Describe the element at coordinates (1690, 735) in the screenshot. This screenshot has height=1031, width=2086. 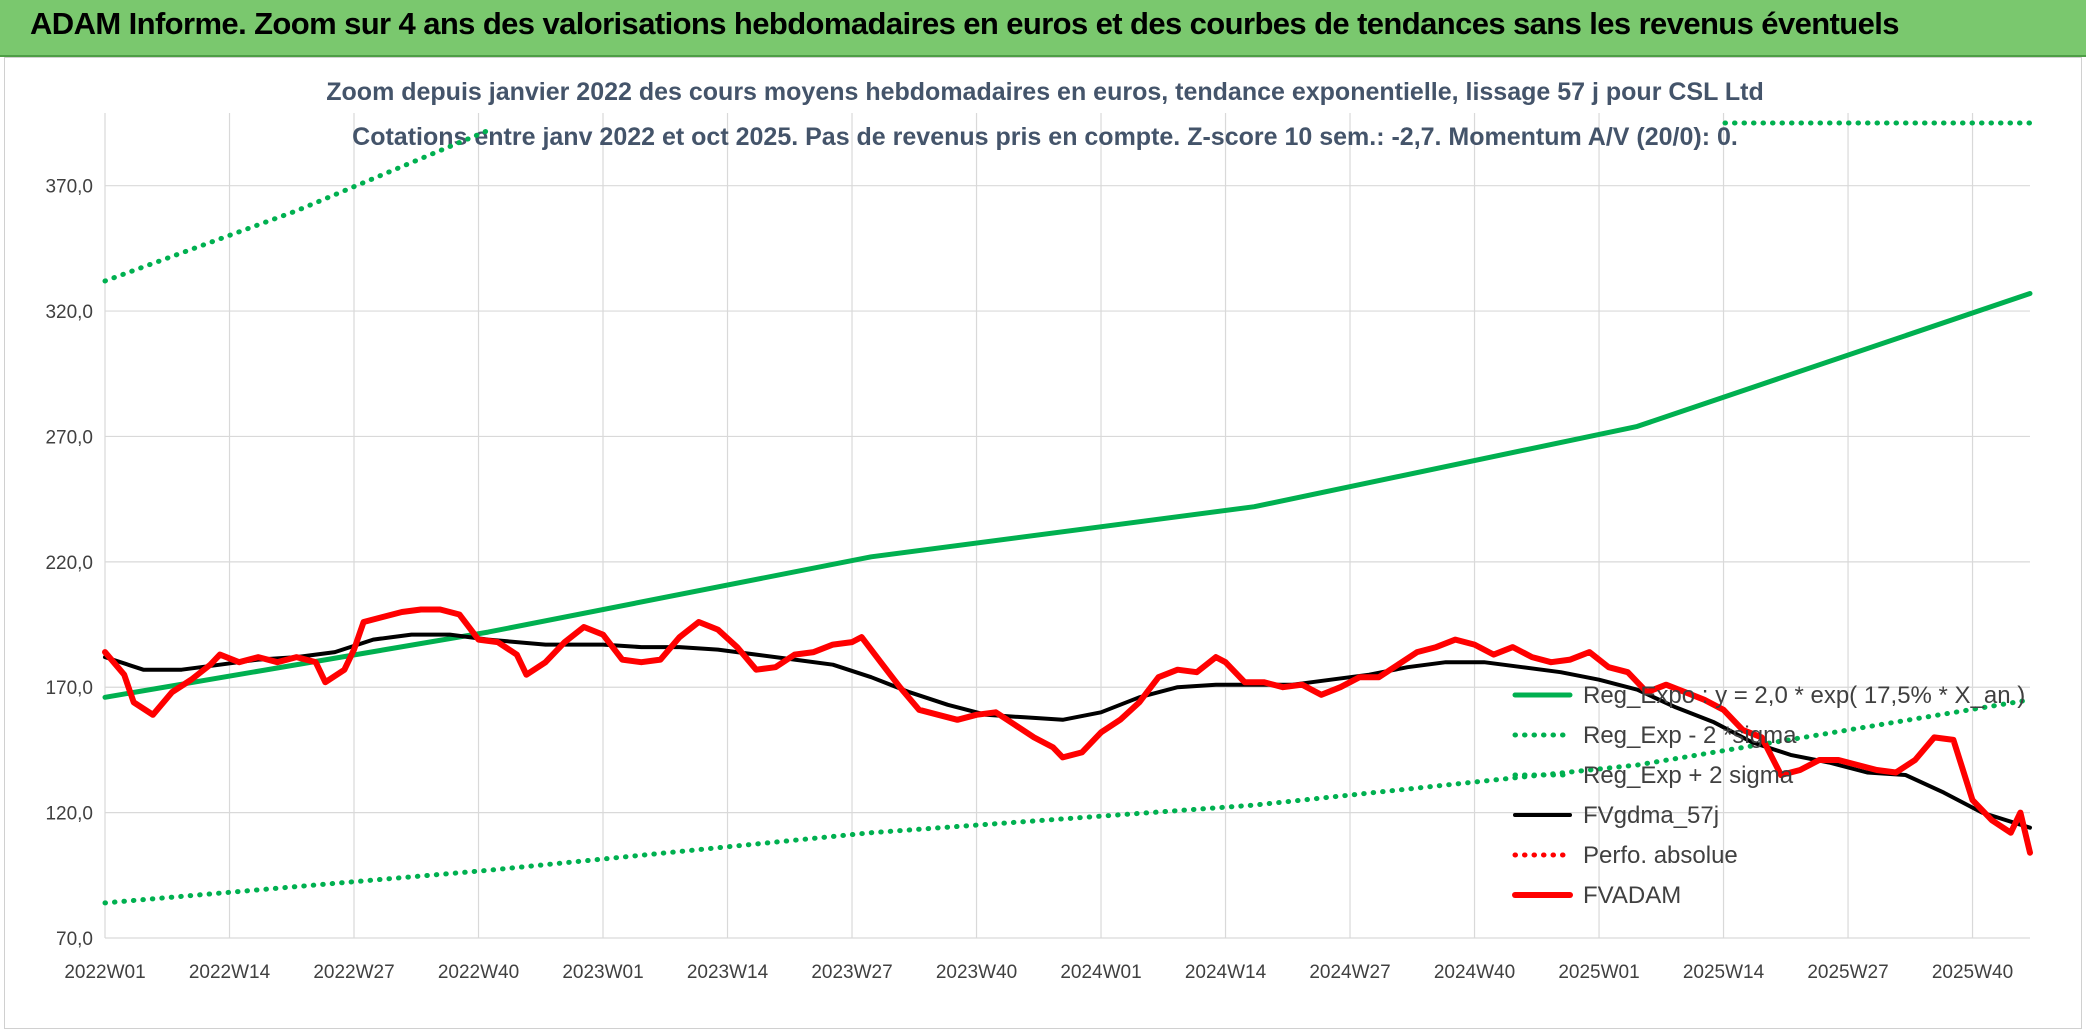
I see `legend-label: Reg_Exp - 2 *sigma` at that location.